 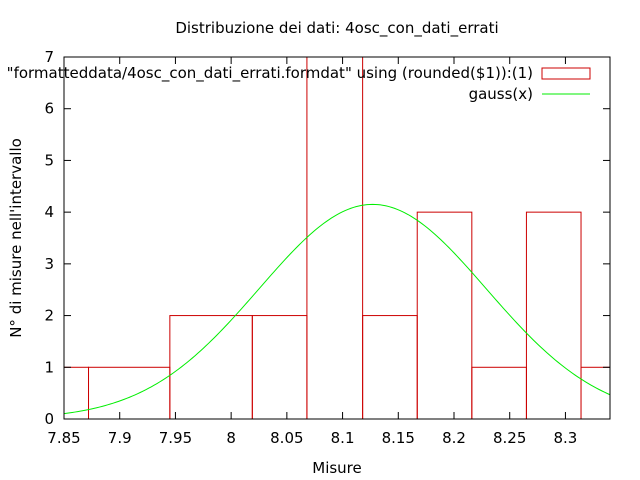 I want to click on x-tick-label: 7.9, so click(x=120, y=438).